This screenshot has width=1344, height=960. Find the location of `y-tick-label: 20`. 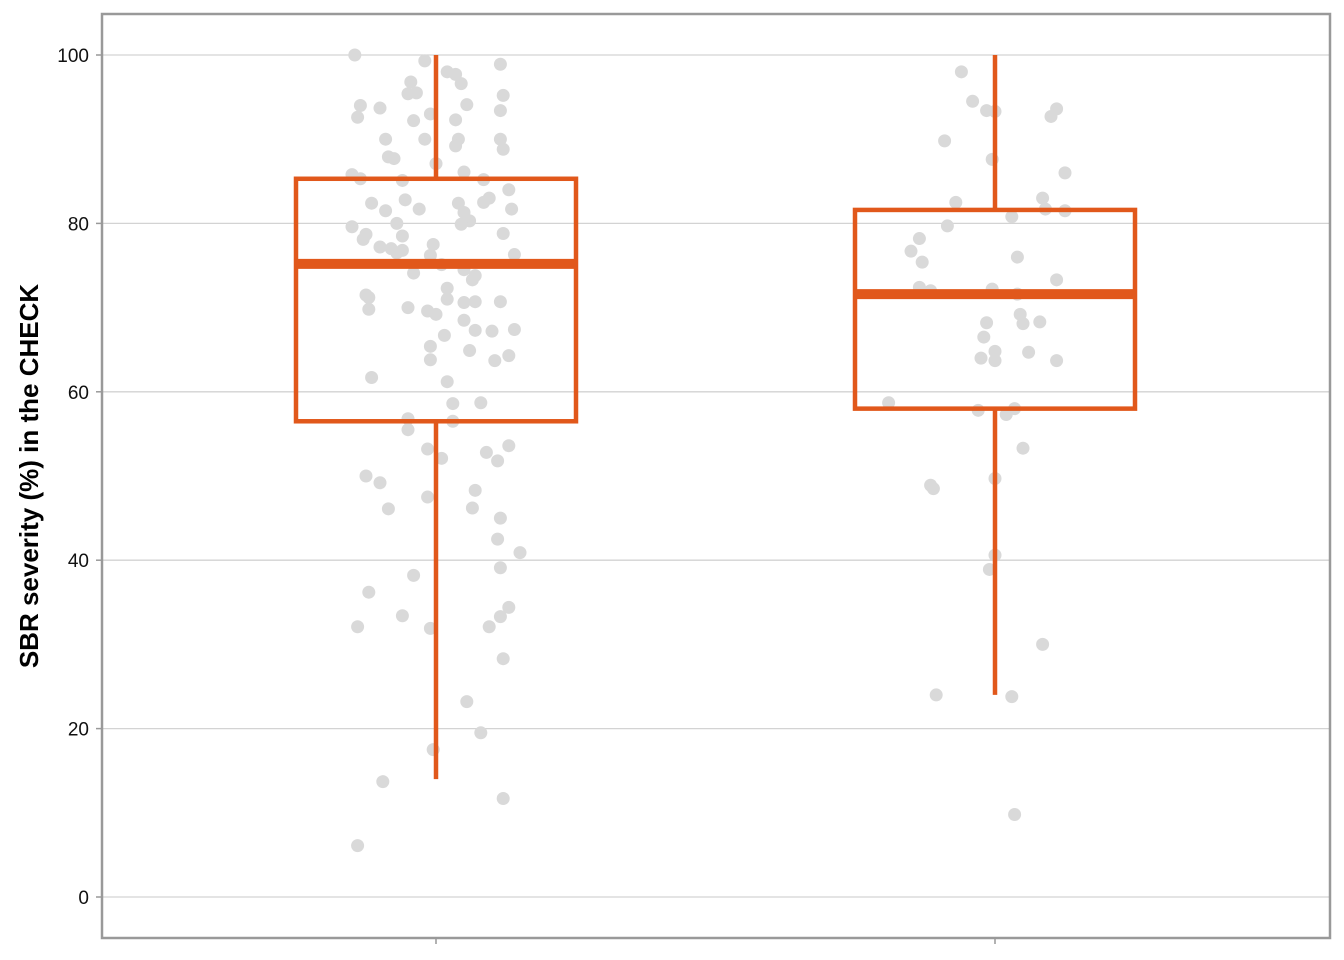

y-tick-label: 20 is located at coordinates (78, 730).